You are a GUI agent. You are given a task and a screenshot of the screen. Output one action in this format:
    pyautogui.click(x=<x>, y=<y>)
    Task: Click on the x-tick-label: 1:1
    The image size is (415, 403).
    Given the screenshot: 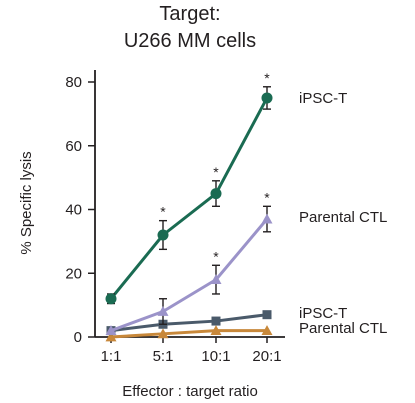 What is the action you would take?
    pyautogui.click(x=111, y=356)
    